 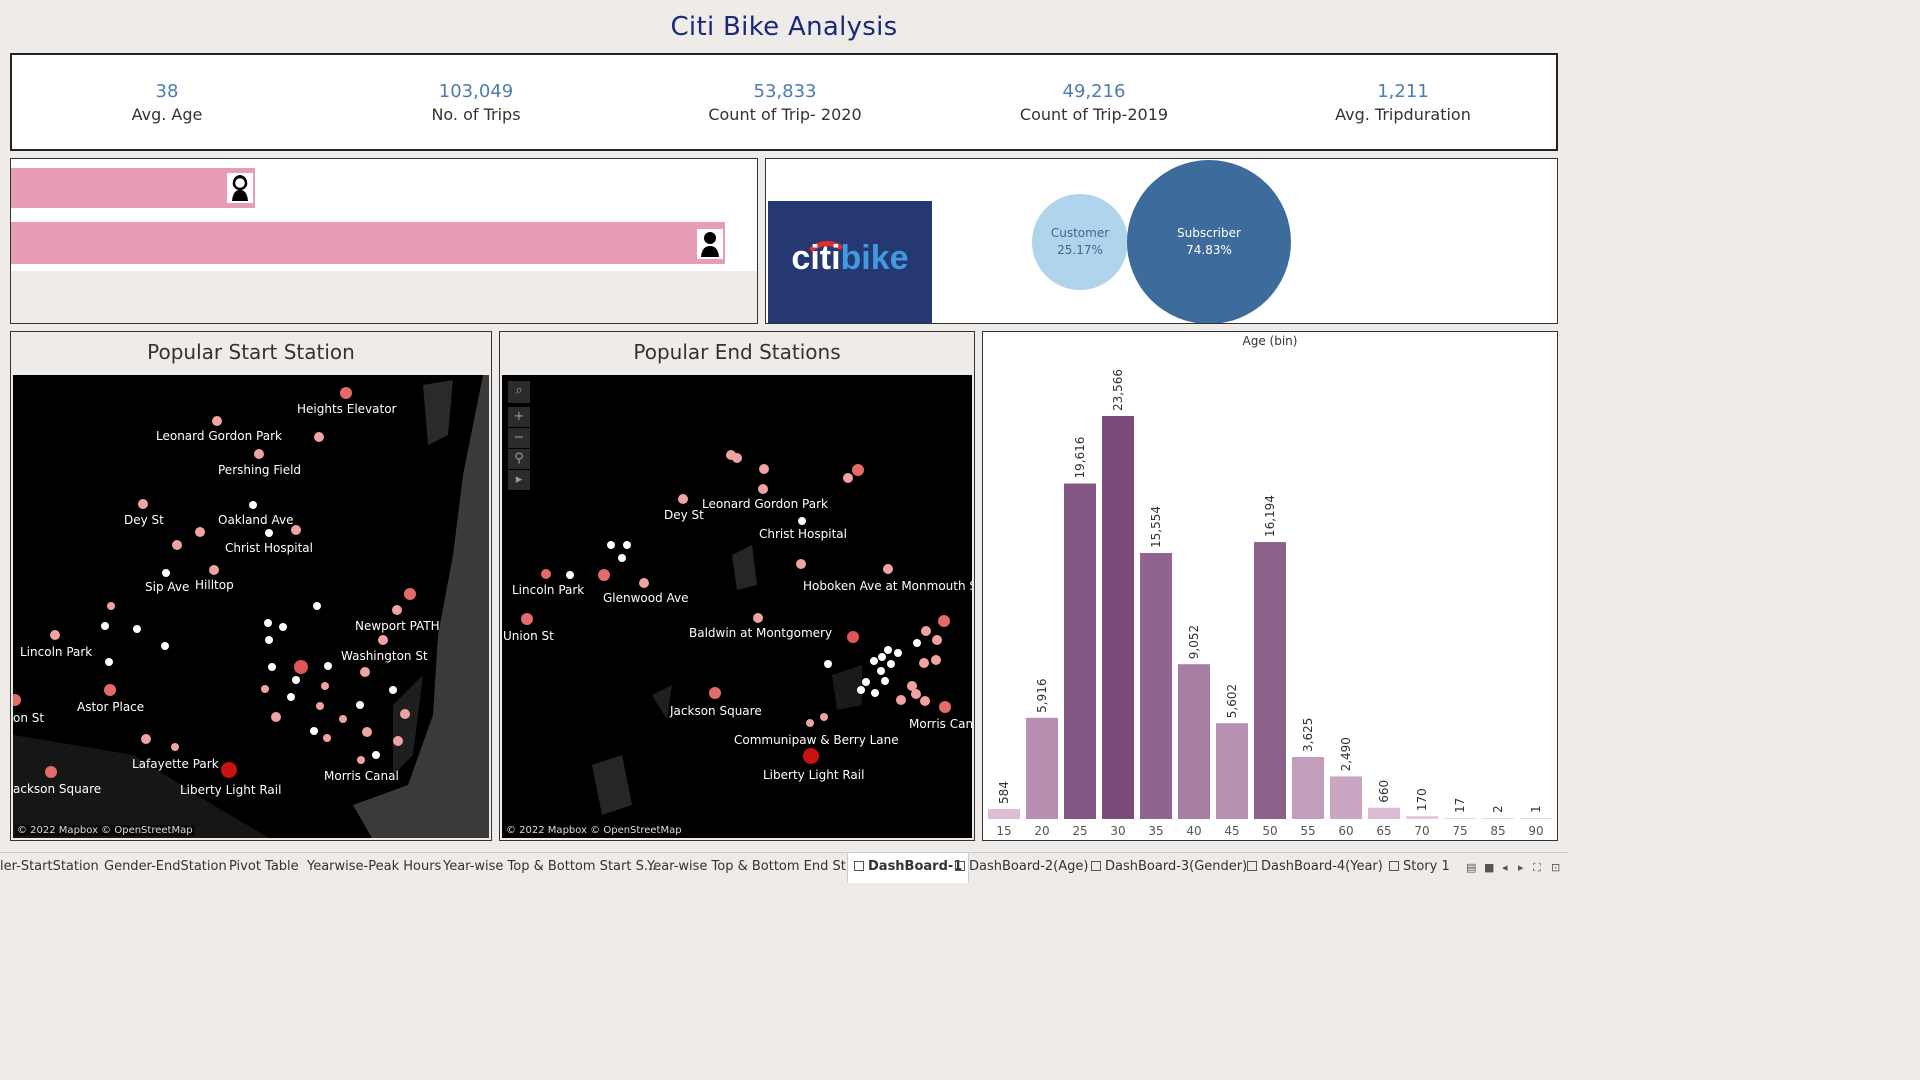 What do you see at coordinates (1489, 867) in the screenshot?
I see `list-view-icon: ■` at bounding box center [1489, 867].